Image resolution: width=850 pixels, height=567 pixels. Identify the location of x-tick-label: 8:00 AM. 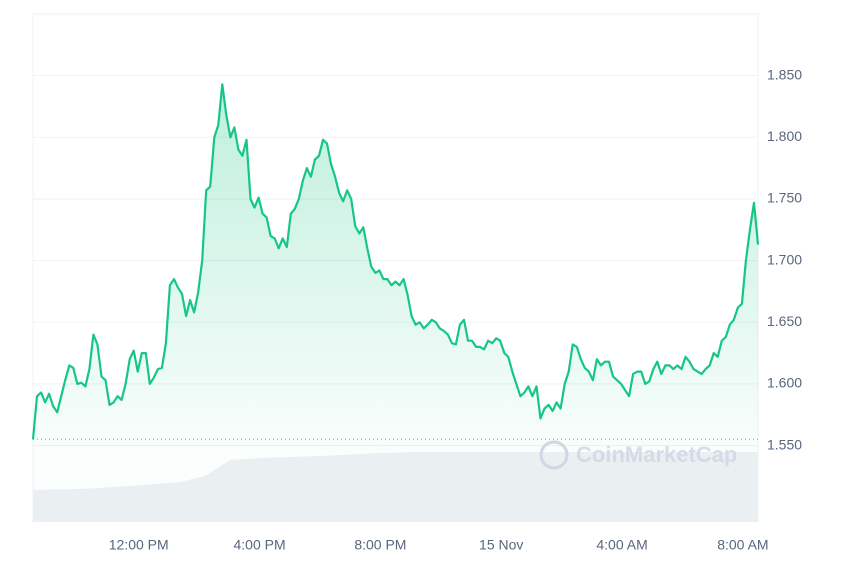
(742, 545).